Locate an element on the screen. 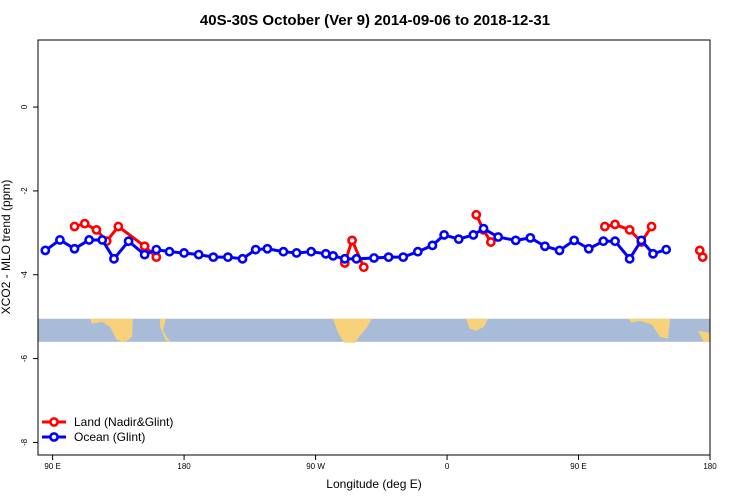  world-map-strip is located at coordinates (374, 330).